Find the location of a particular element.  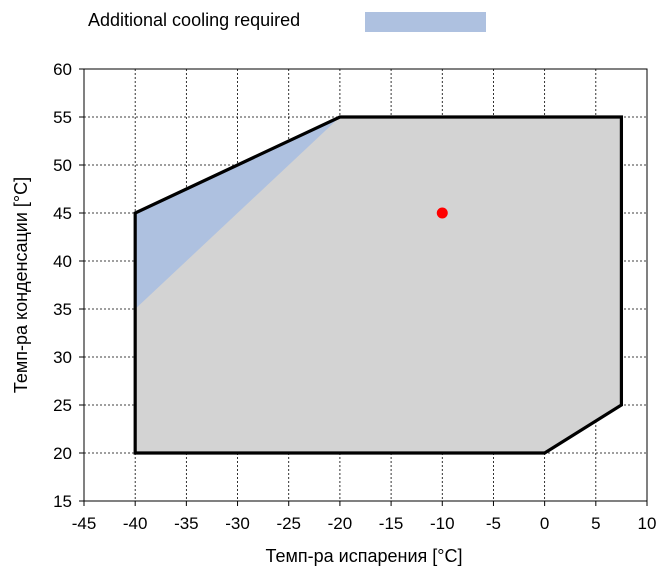

x-tick-label-4: -25 is located at coordinates (288, 523).